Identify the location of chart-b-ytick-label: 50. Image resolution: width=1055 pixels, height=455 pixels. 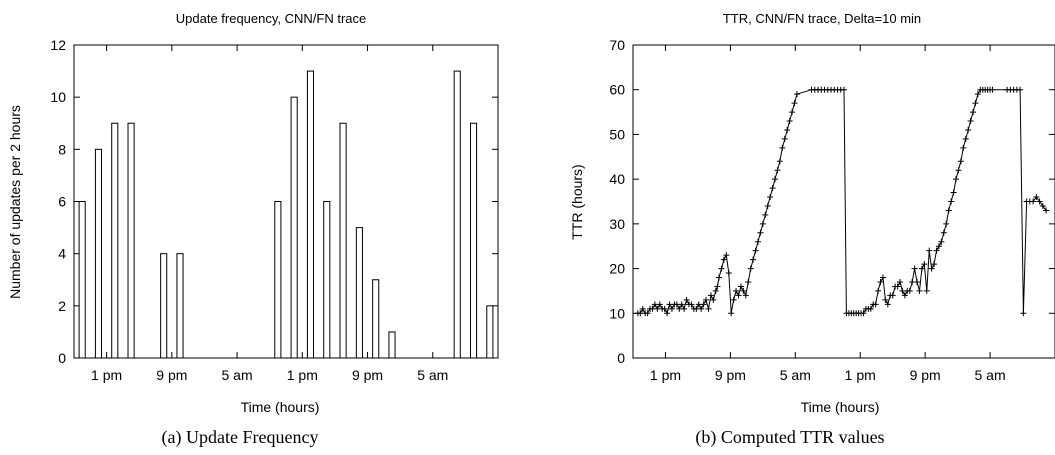
(617, 134).